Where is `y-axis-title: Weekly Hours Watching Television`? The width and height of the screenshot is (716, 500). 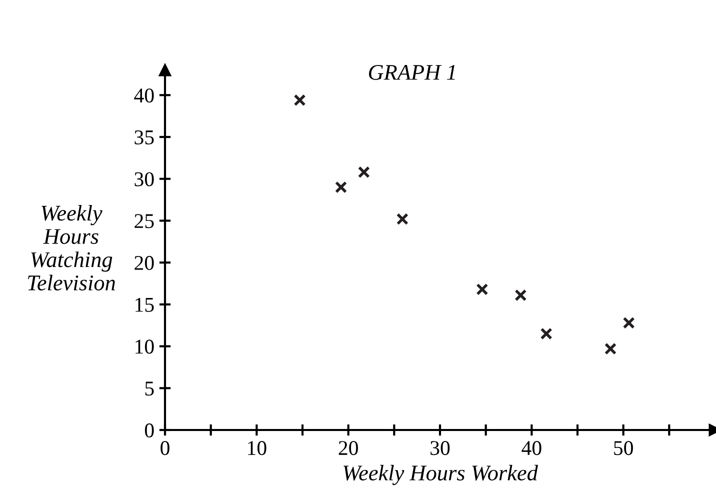
y-axis-title: Weekly Hours Watching Television is located at coordinates (71, 247).